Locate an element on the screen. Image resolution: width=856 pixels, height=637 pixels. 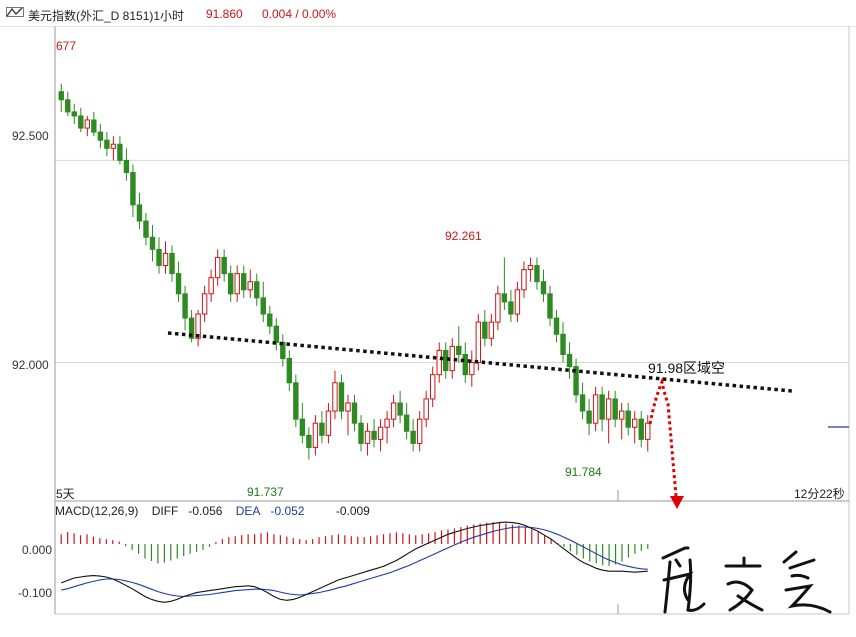
peak-label: 92.261 is located at coordinates (463, 236).